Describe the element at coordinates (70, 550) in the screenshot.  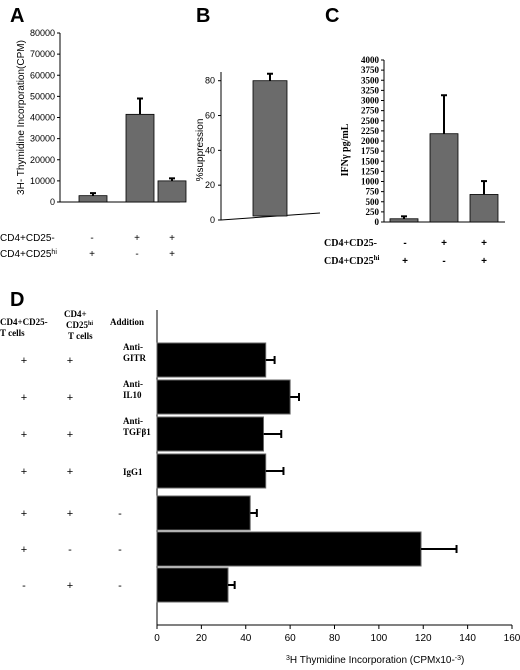
I see `panel-d-row-cd25hi: -` at that location.